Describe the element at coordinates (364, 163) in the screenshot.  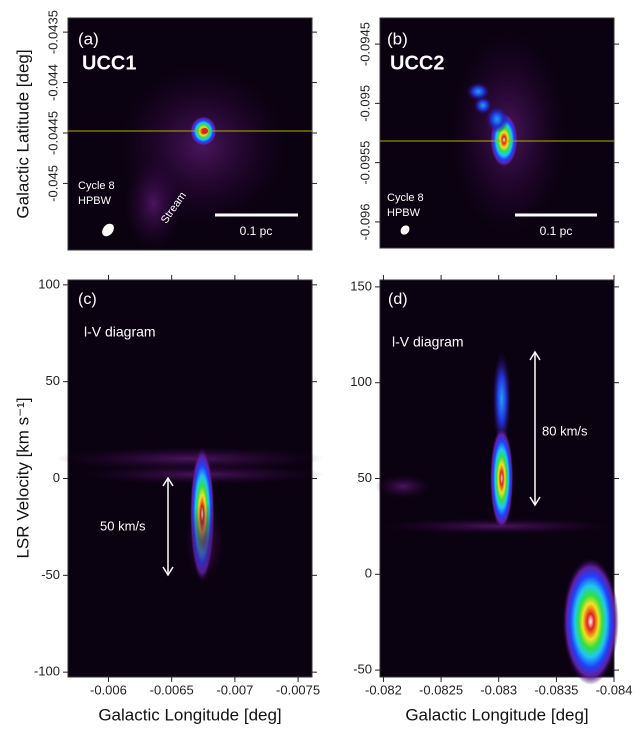
I see `y-tick-label: -0.0955` at that location.